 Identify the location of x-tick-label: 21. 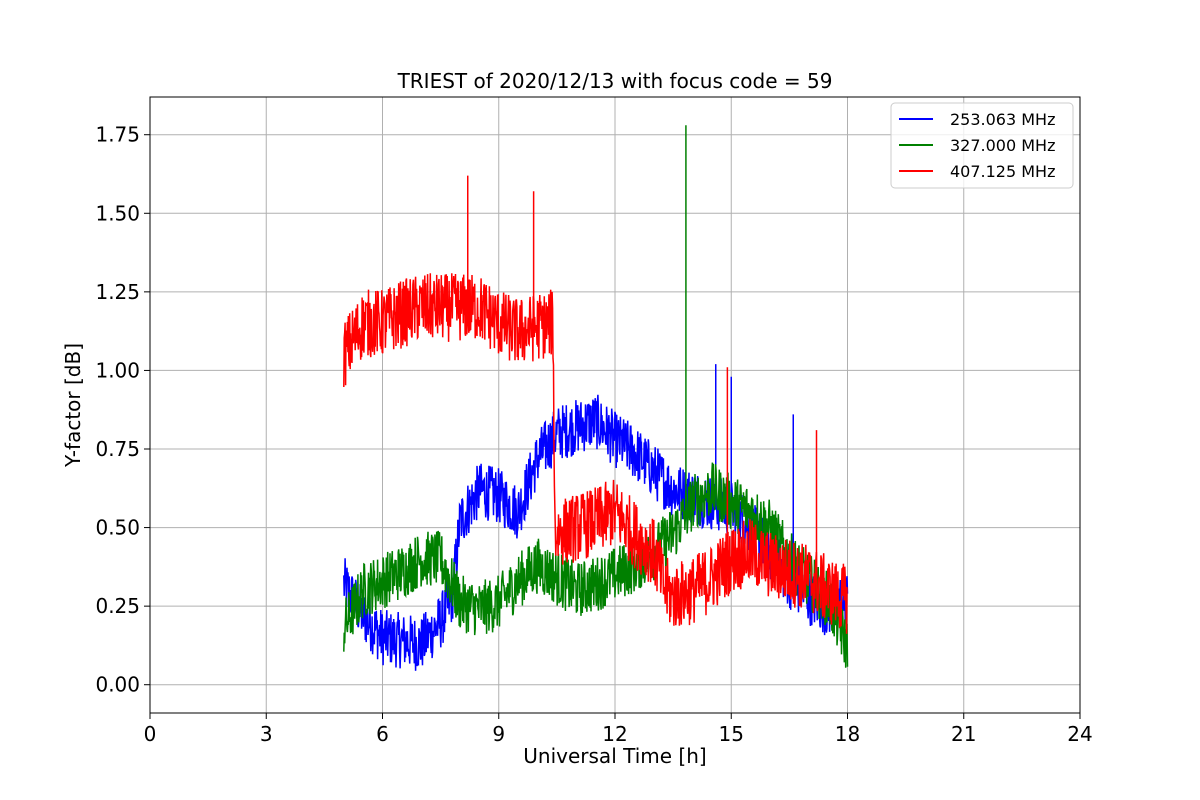
(963, 734).